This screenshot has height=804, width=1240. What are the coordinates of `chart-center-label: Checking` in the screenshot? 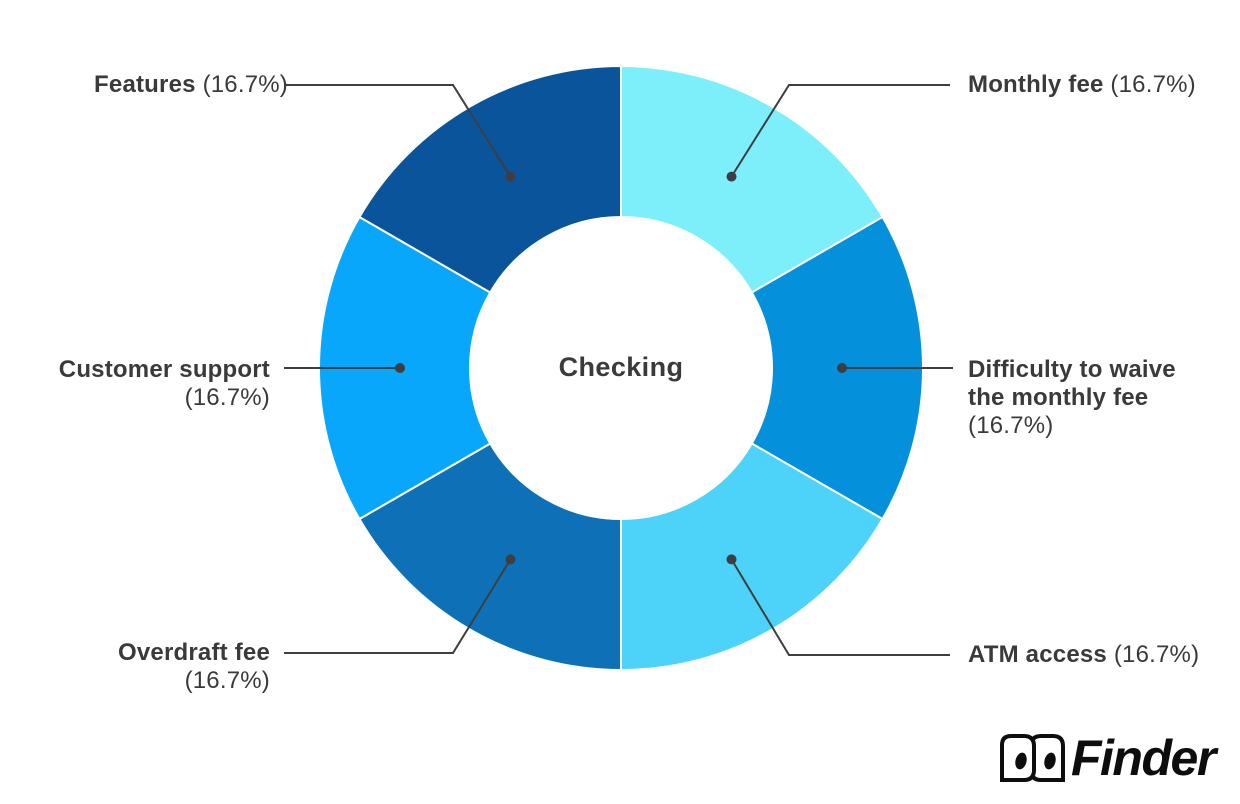 It's located at (621, 367).